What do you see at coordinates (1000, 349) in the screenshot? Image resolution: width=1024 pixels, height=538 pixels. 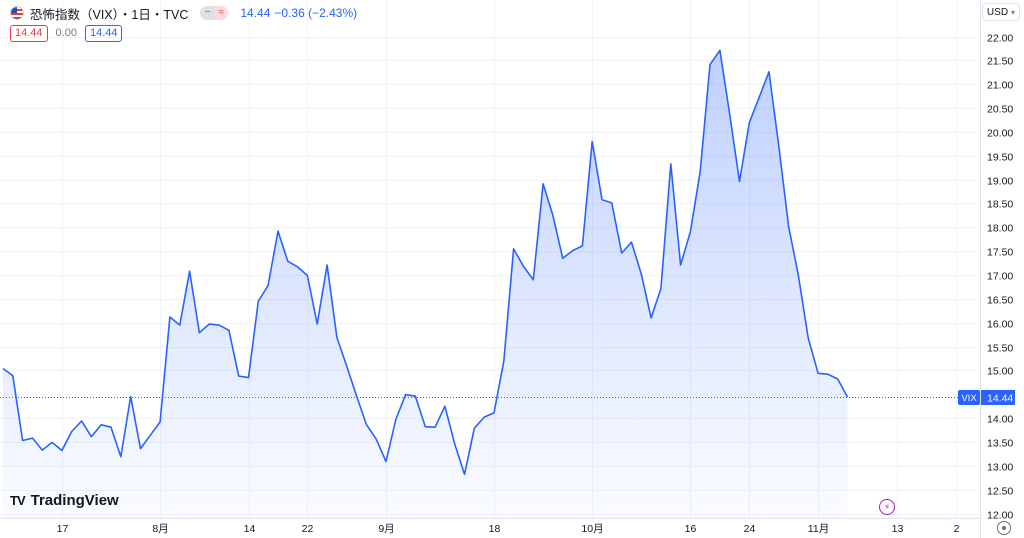 I see `price-tick-label: 15.50` at bounding box center [1000, 349].